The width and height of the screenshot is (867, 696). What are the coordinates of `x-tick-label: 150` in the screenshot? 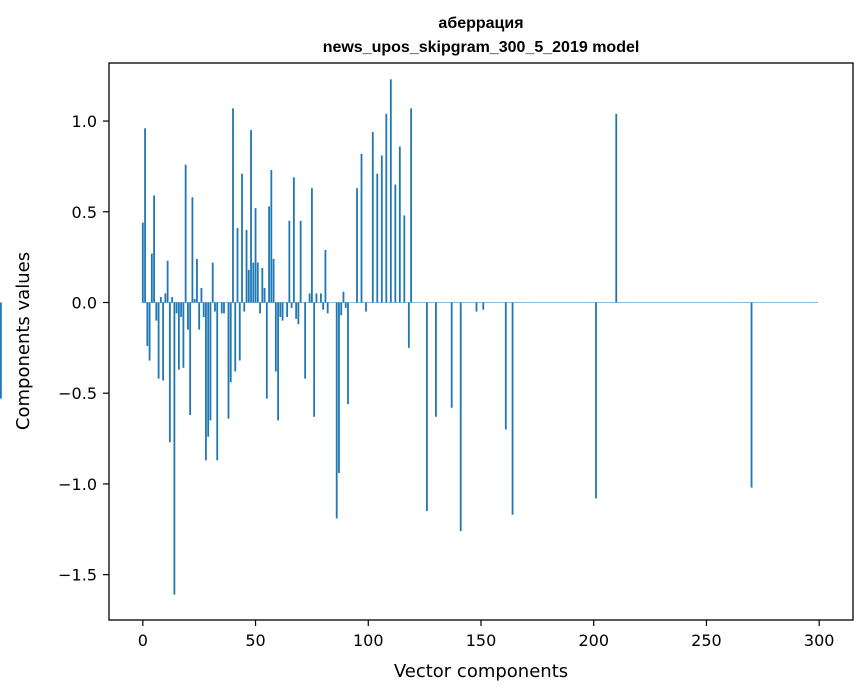 It's located at (481, 640).